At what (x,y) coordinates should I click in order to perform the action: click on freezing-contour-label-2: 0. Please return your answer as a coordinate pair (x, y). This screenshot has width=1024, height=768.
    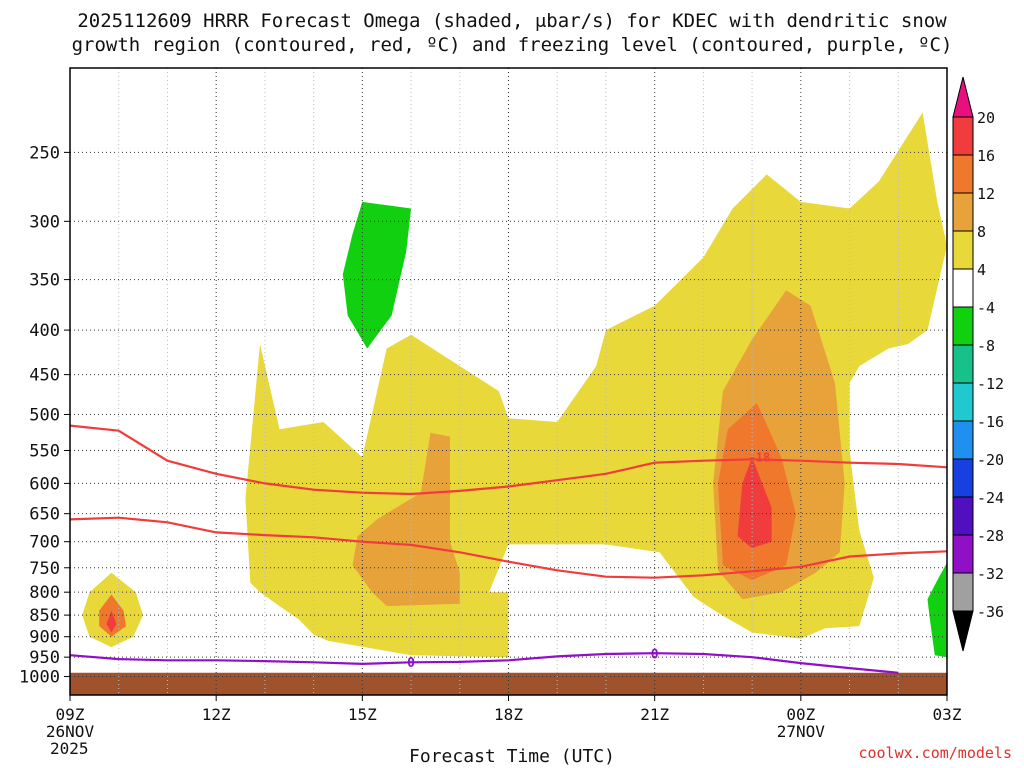
    Looking at the image, I should click on (655, 655).